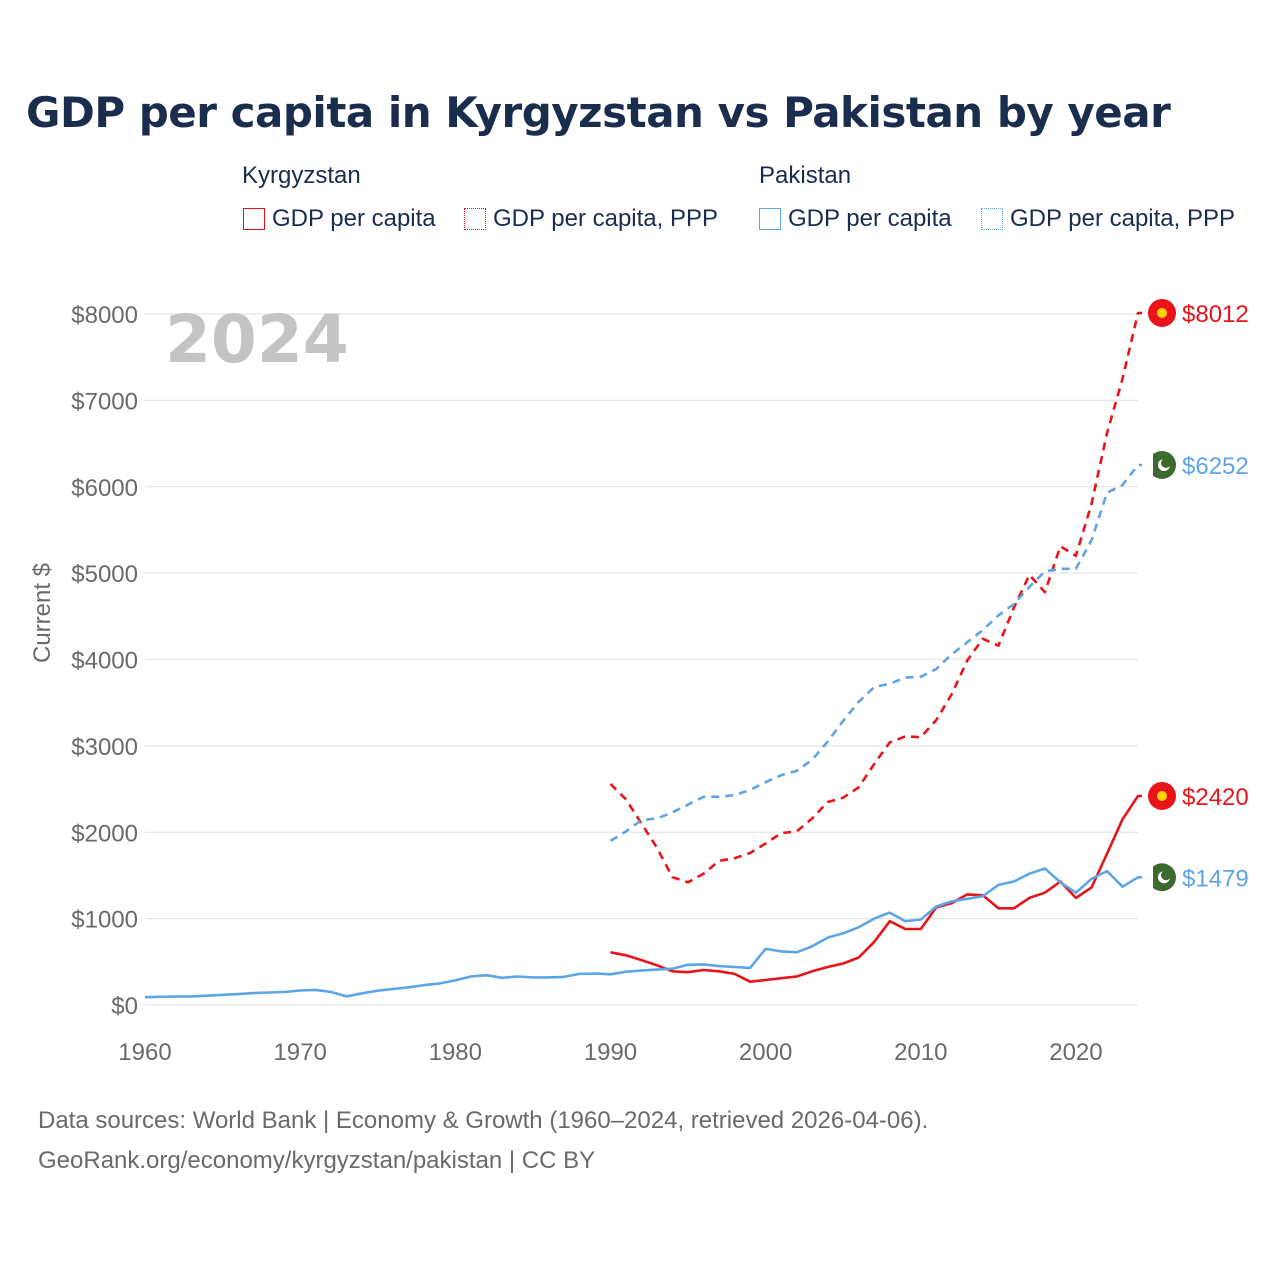 The width and height of the screenshot is (1280, 1280). I want to click on y-tick-label: $2000, so click(104, 833).